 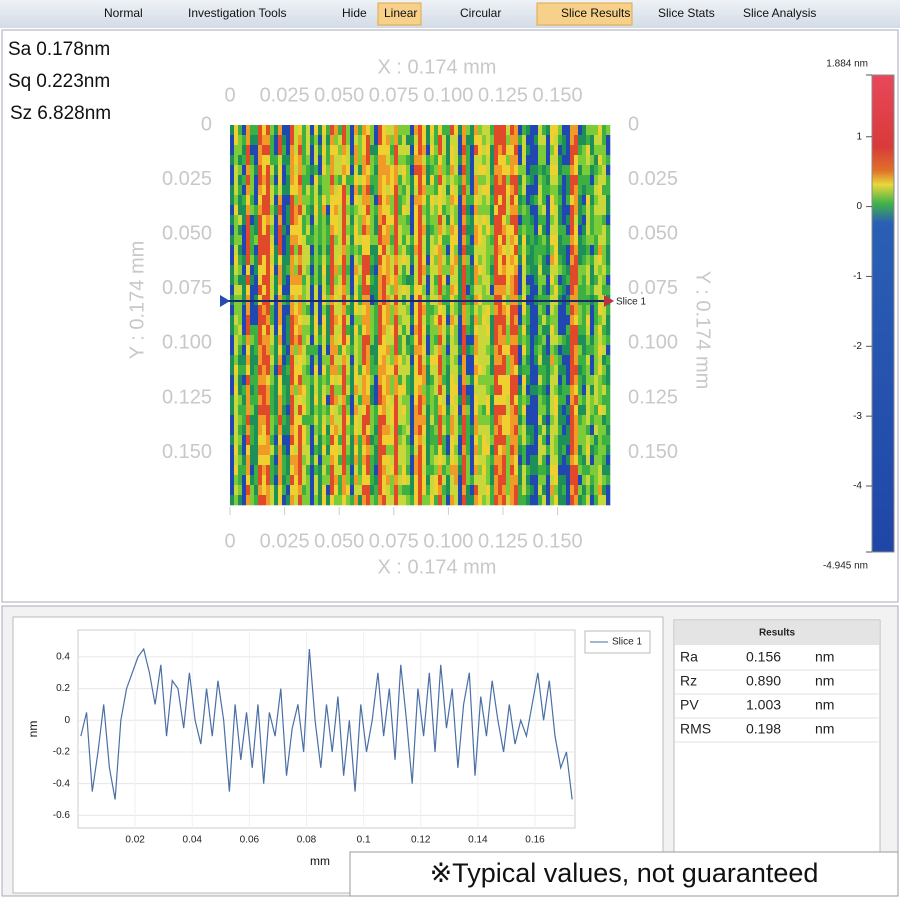 I want to click on toolbar-button: Linear, so click(x=400, y=13).